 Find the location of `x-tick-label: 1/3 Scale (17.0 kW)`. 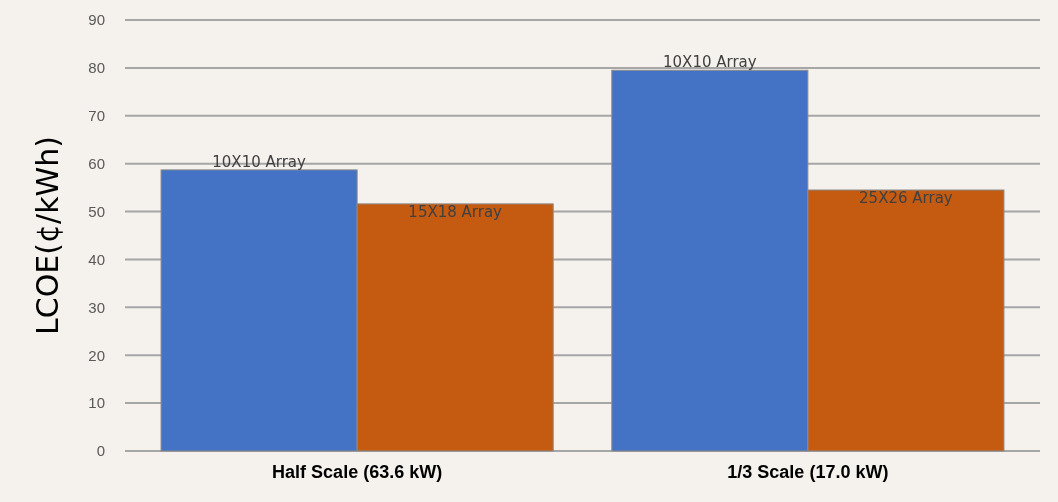

x-tick-label: 1/3 Scale (17.0 kW) is located at coordinates (808, 471).